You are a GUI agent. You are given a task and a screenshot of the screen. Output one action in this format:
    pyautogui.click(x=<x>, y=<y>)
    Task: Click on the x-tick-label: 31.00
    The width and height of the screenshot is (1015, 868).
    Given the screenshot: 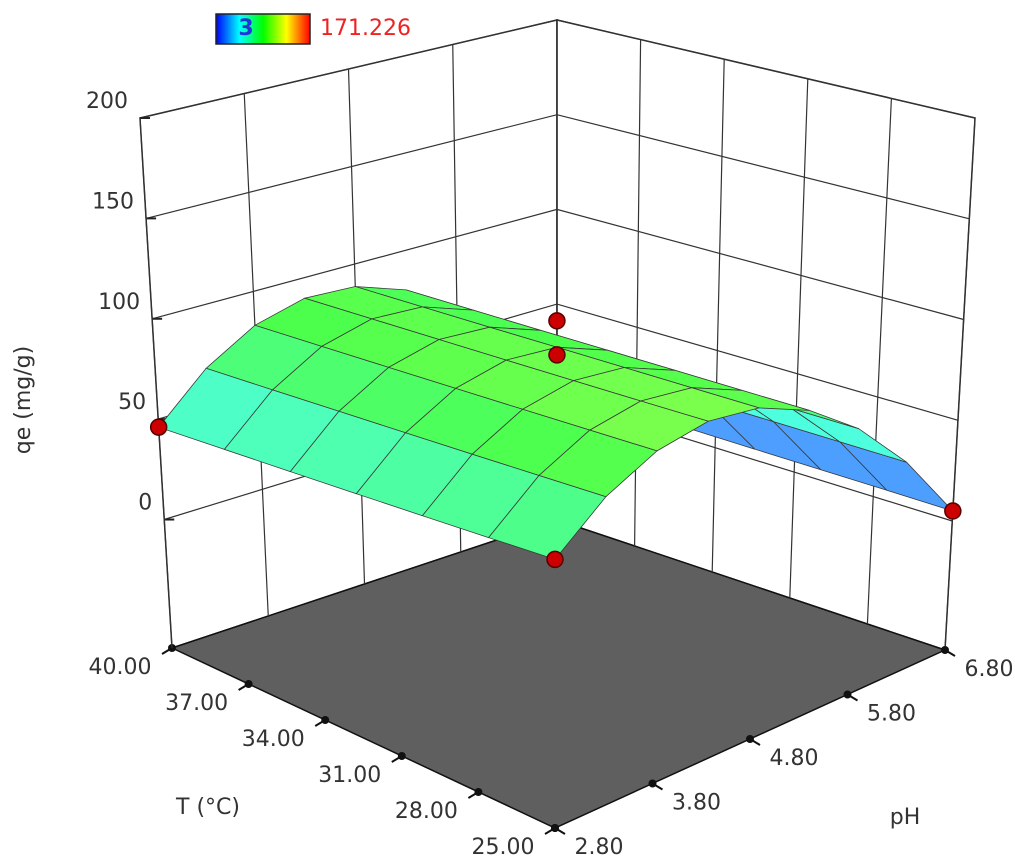 What is the action you would take?
    pyautogui.click(x=349, y=775)
    